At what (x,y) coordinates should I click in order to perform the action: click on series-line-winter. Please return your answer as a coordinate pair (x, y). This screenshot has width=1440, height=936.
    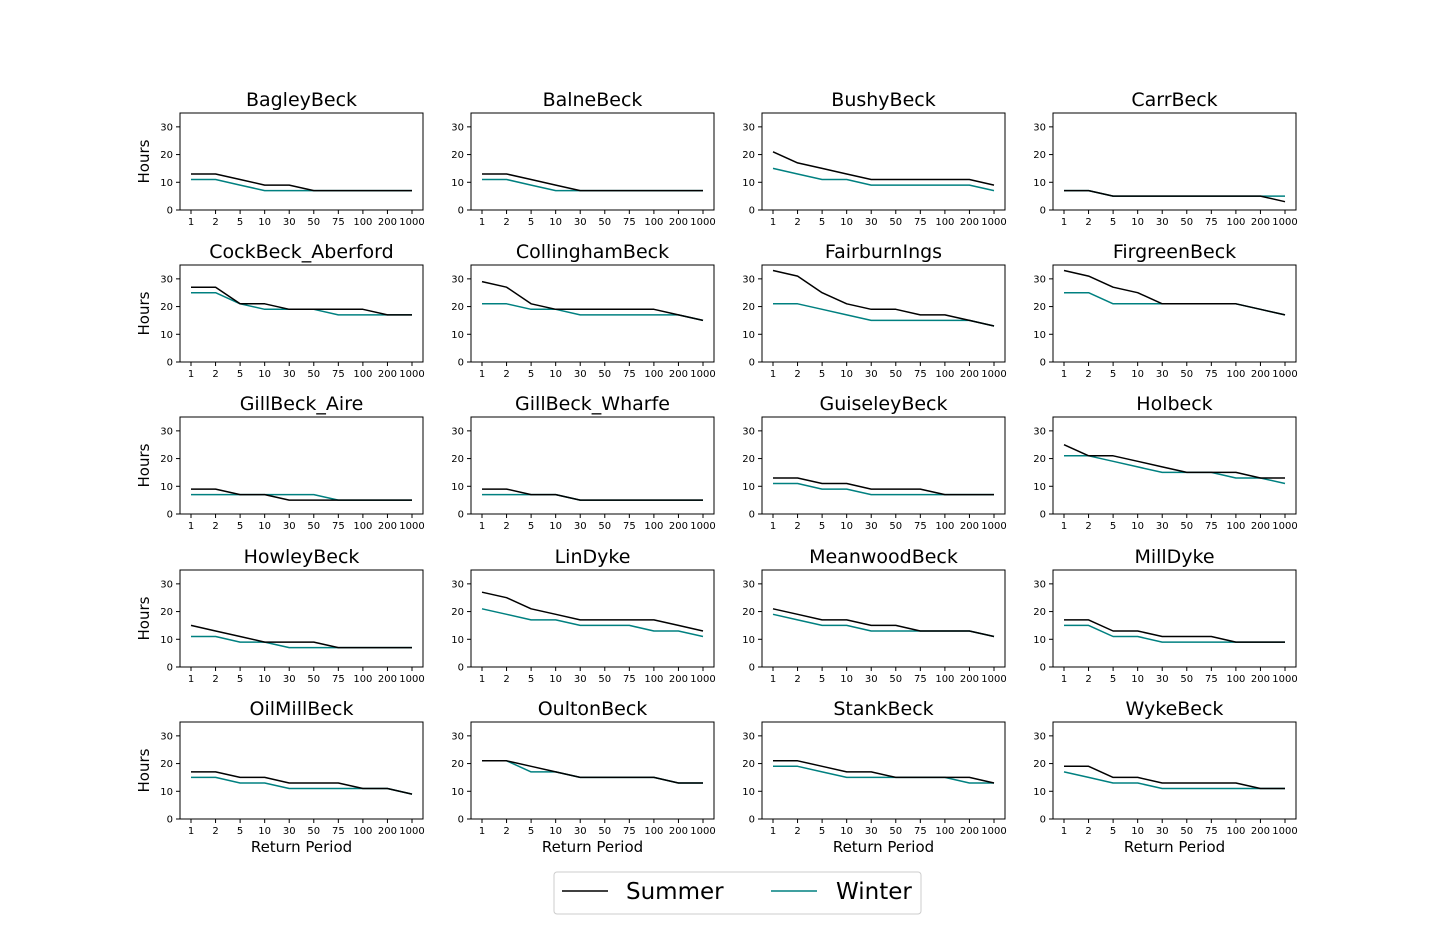
    Looking at the image, I should click on (592, 623).